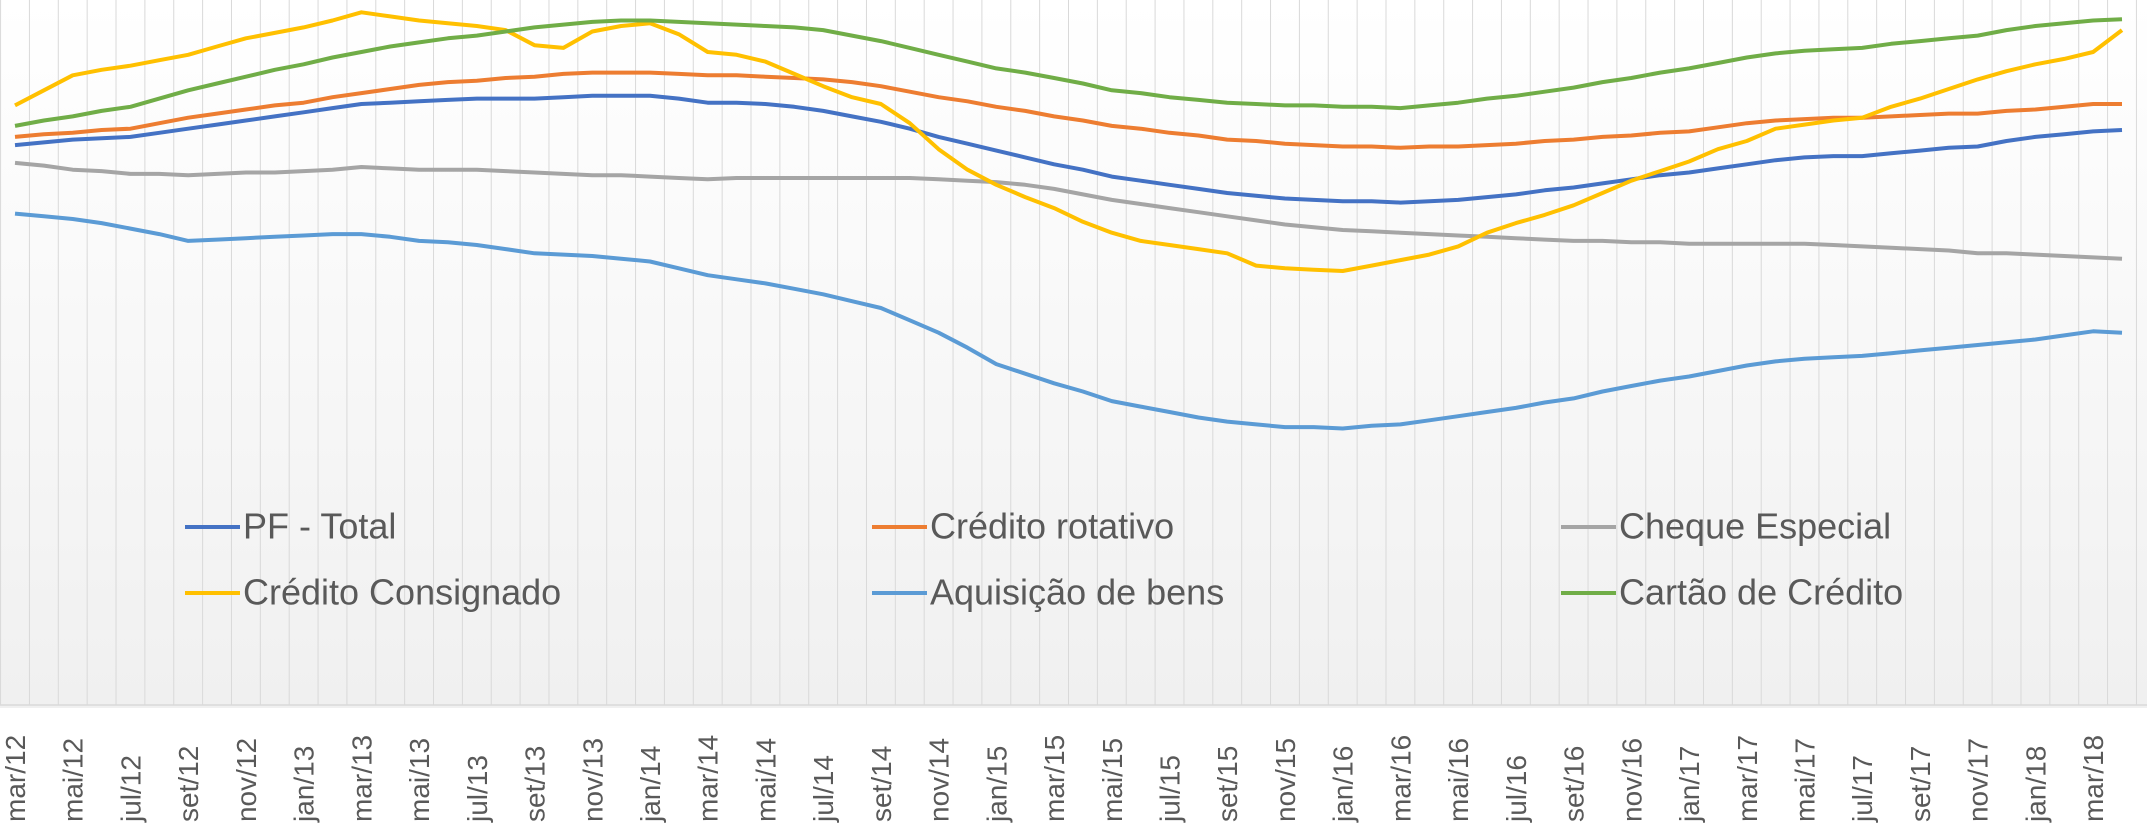 The height and width of the screenshot is (828, 2147). Describe the element at coordinates (73, 780) in the screenshot. I see `x-tick-label: mai/12` at that location.